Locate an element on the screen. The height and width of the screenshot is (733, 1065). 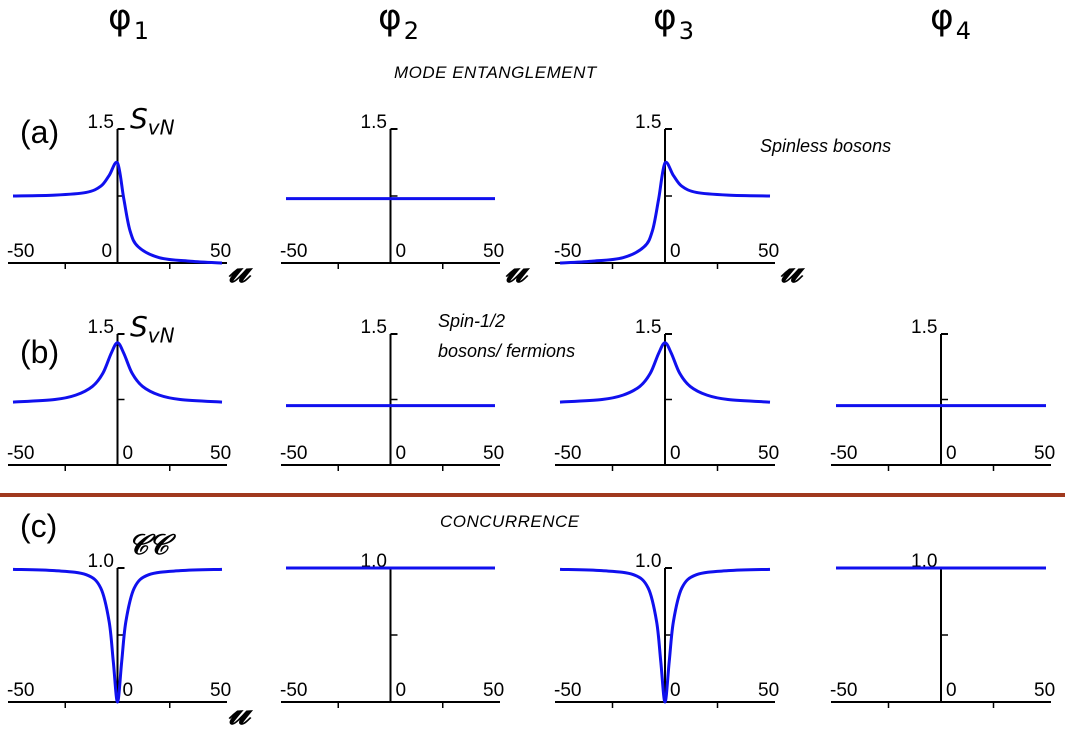
section-divider is located at coordinates (532, 495).